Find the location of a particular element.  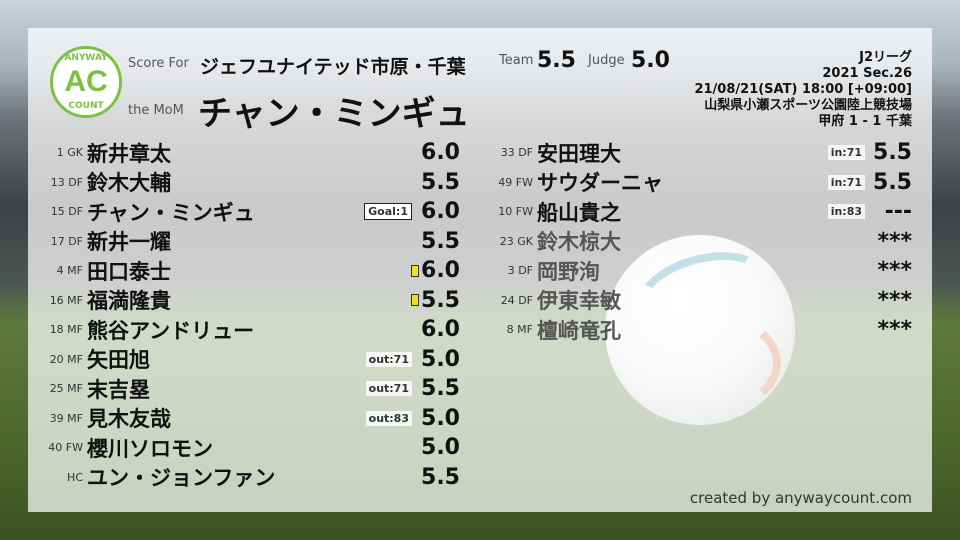

team-score: 5.5 is located at coordinates (556, 60).